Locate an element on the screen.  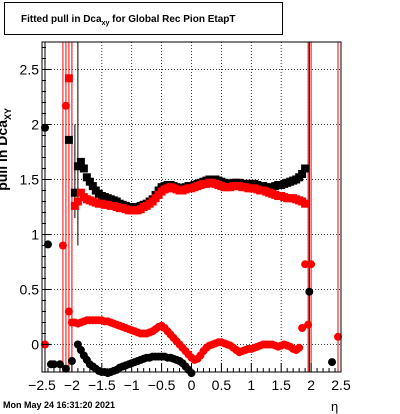
x-tick-label: −1 is located at coordinates (132, 385).